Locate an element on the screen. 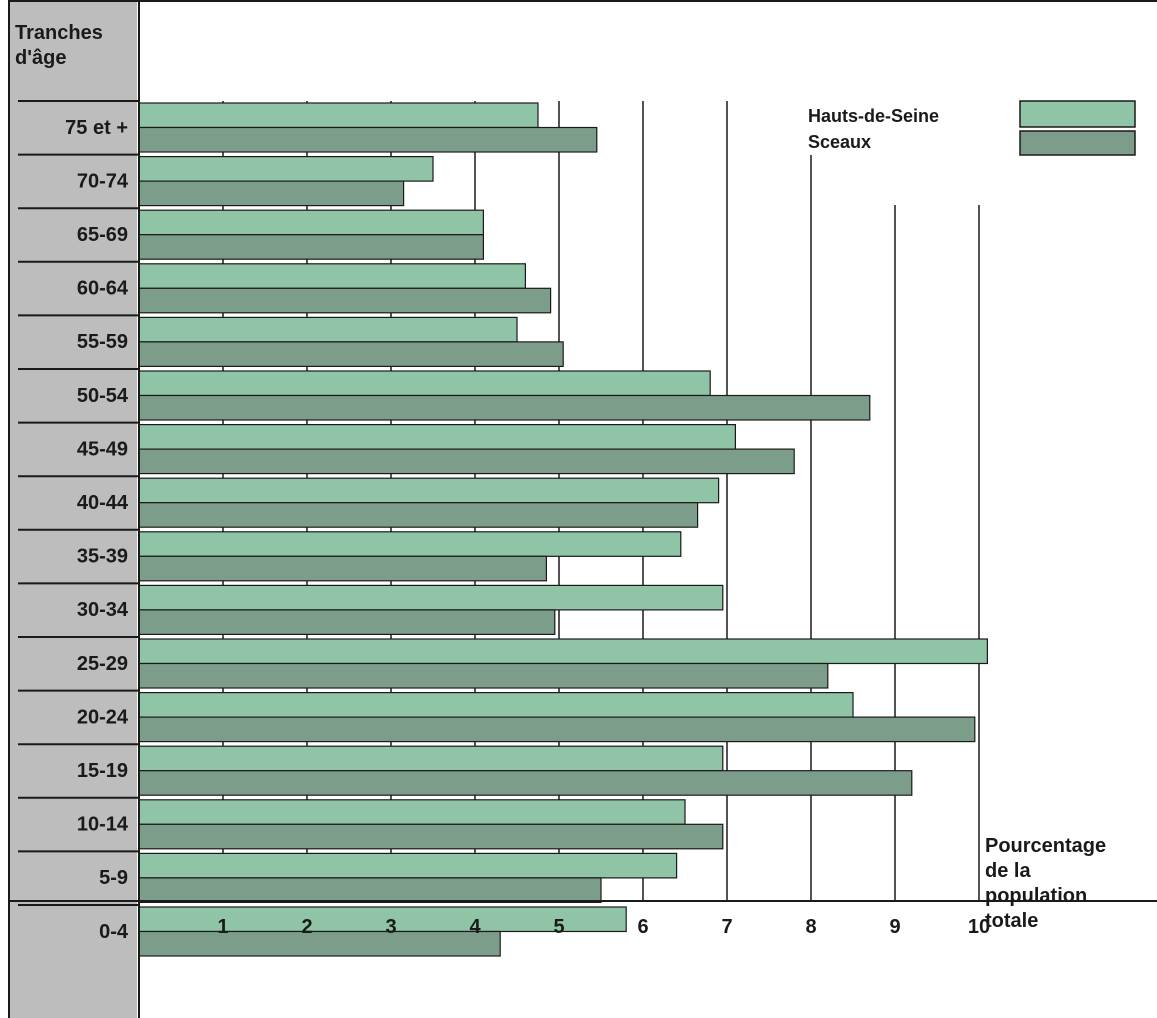 The image size is (1157, 1018). age-group-label: 5-9 is located at coordinates (113, 878).